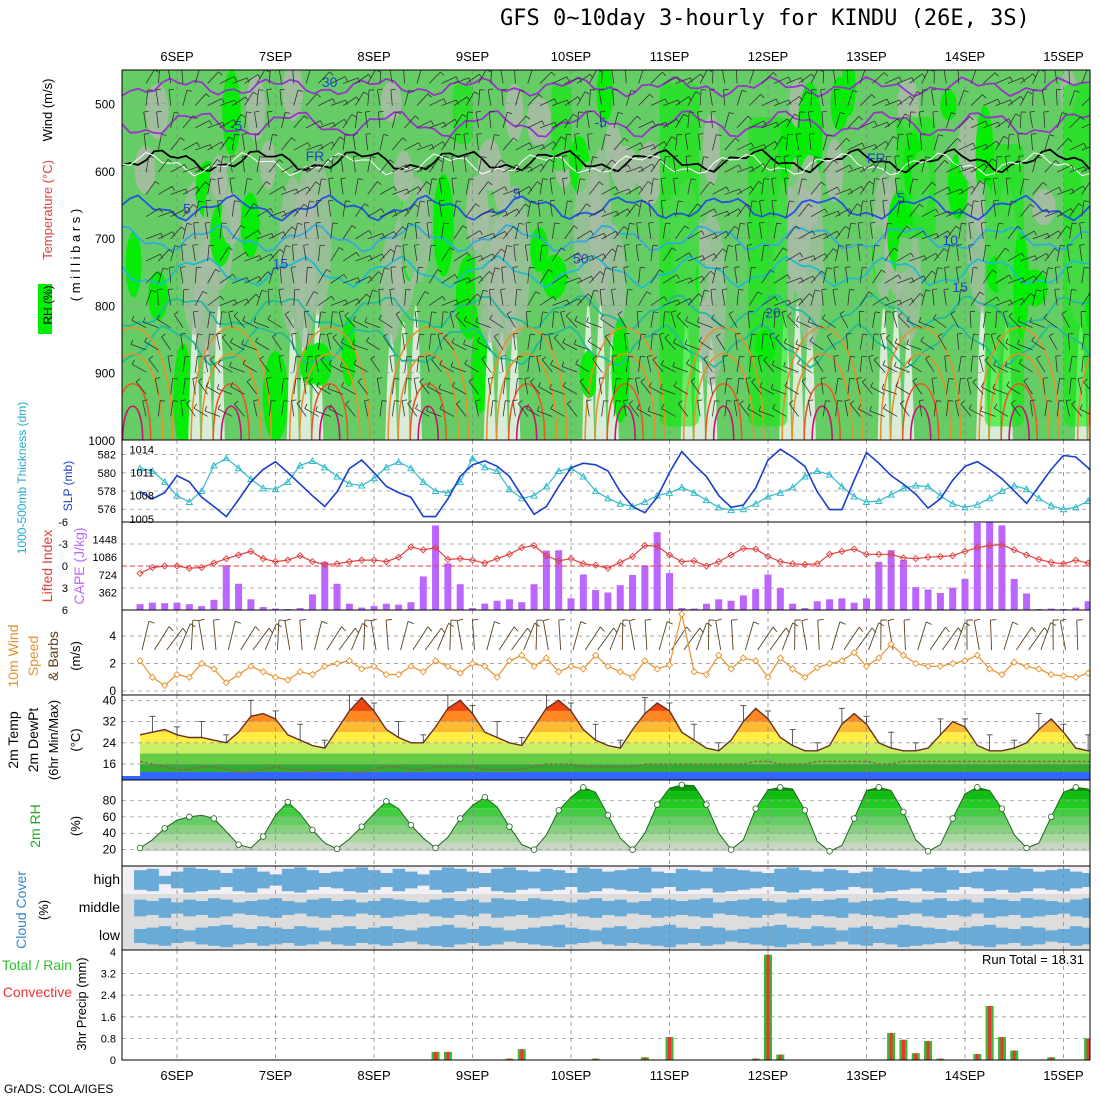 The height and width of the screenshot is (1100, 1100). Describe the element at coordinates (876, 158) in the screenshot. I see `contour-label: FR` at that location.